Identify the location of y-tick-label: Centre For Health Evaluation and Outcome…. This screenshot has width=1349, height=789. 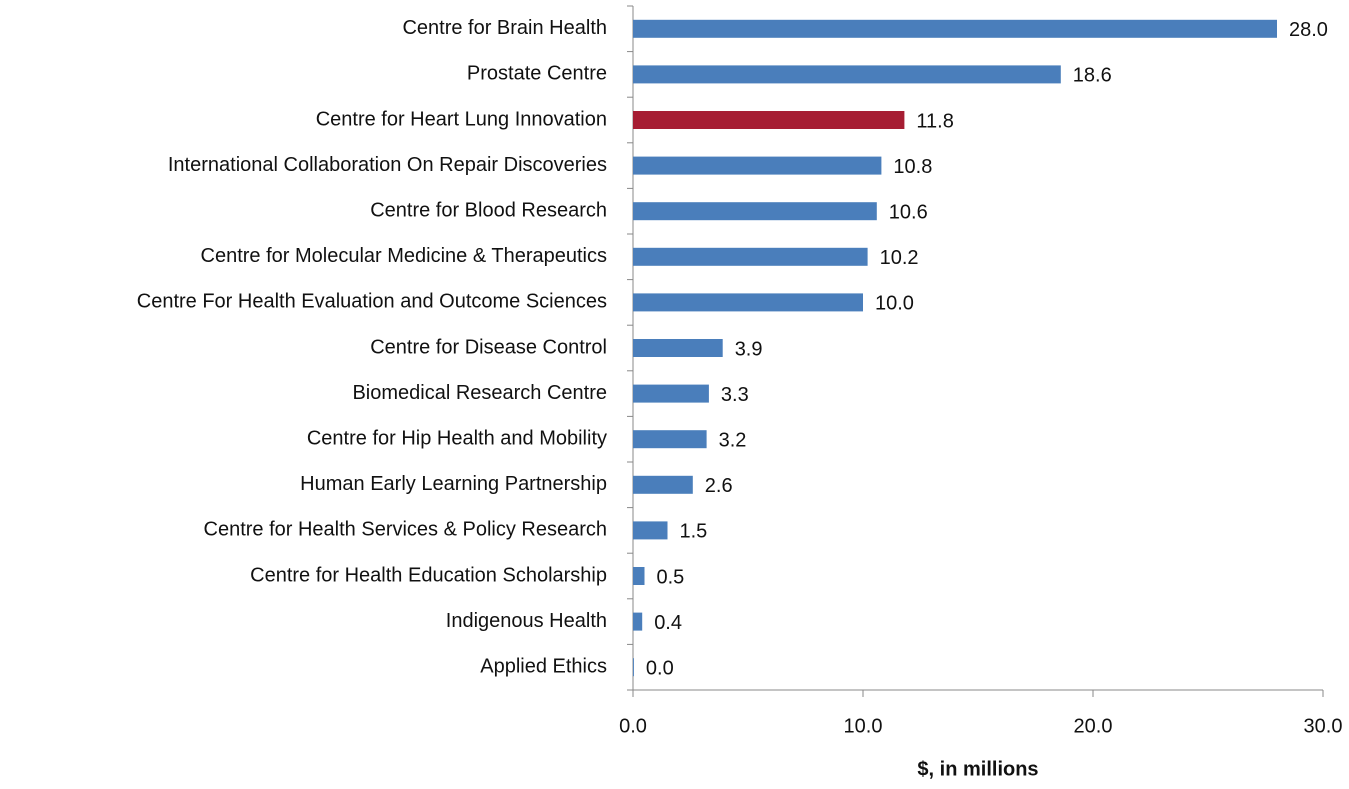
(372, 302).